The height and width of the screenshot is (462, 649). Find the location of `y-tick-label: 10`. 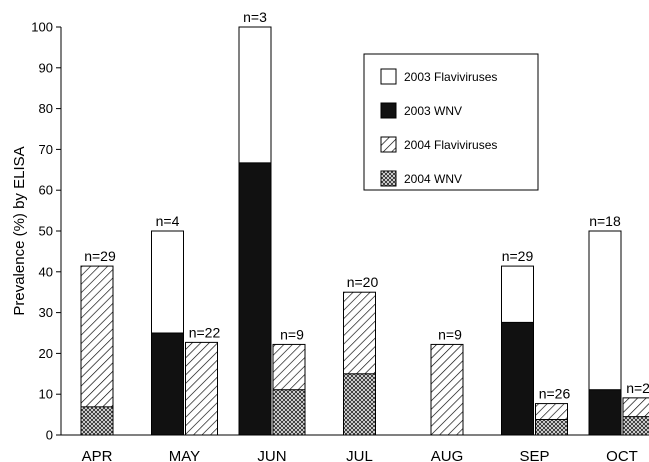

y-tick-label: 10 is located at coordinates (46, 394).